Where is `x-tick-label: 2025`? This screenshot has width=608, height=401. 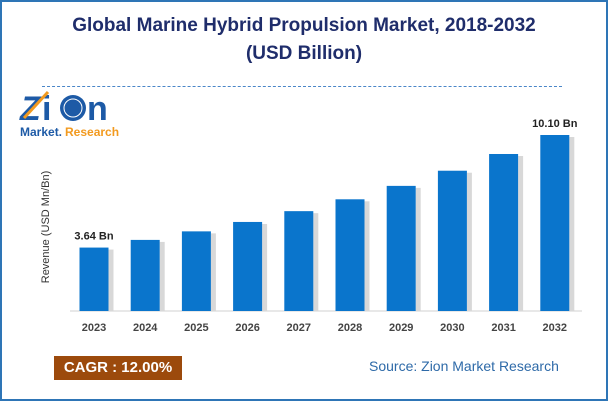
x-tick-label: 2025 is located at coordinates (196, 328).